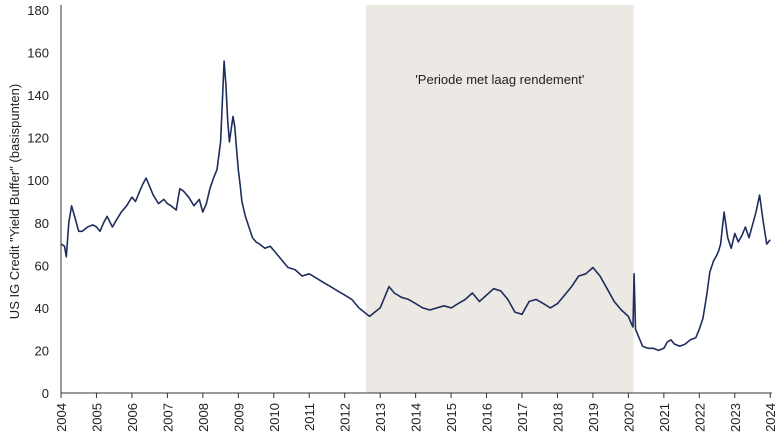 The image size is (780, 440). What do you see at coordinates (274, 417) in the screenshot?
I see `x-tick-label: 2010` at bounding box center [274, 417].